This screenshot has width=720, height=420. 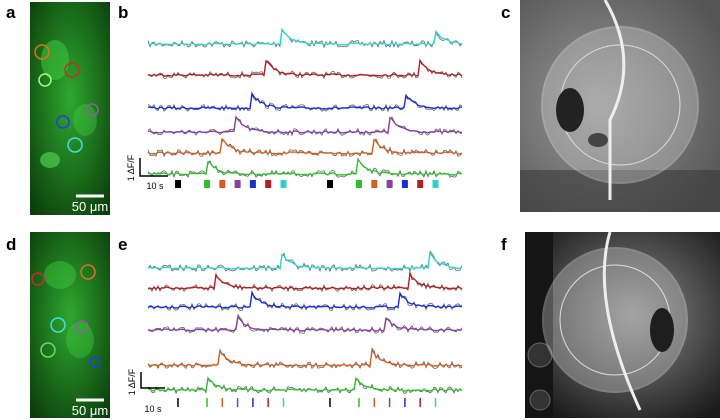 I want to click on panel-label: f, so click(x=504, y=244).